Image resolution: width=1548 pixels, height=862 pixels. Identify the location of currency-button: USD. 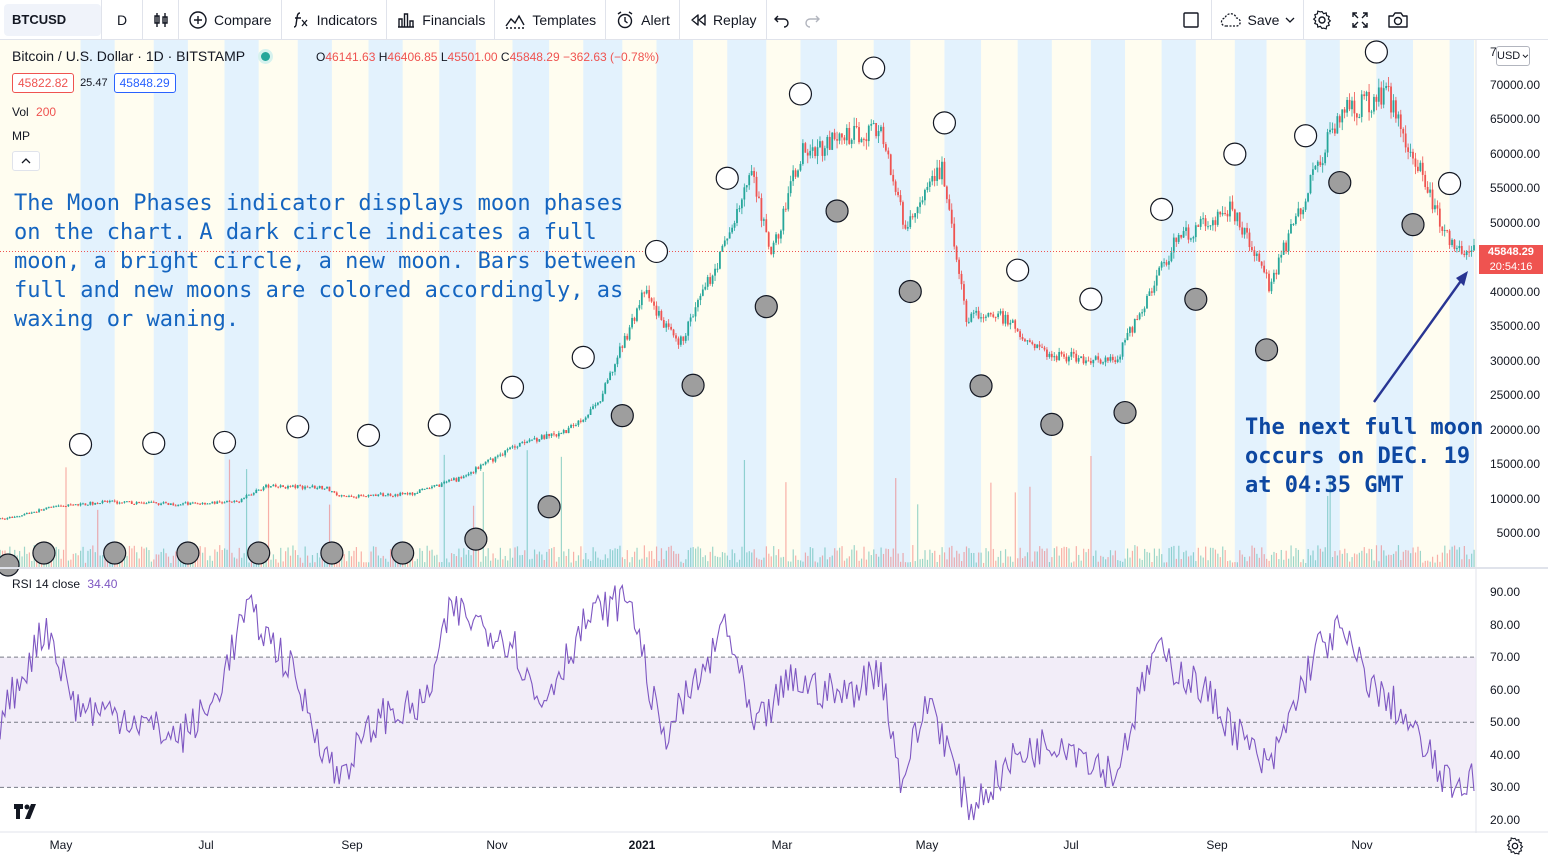
(1513, 56).